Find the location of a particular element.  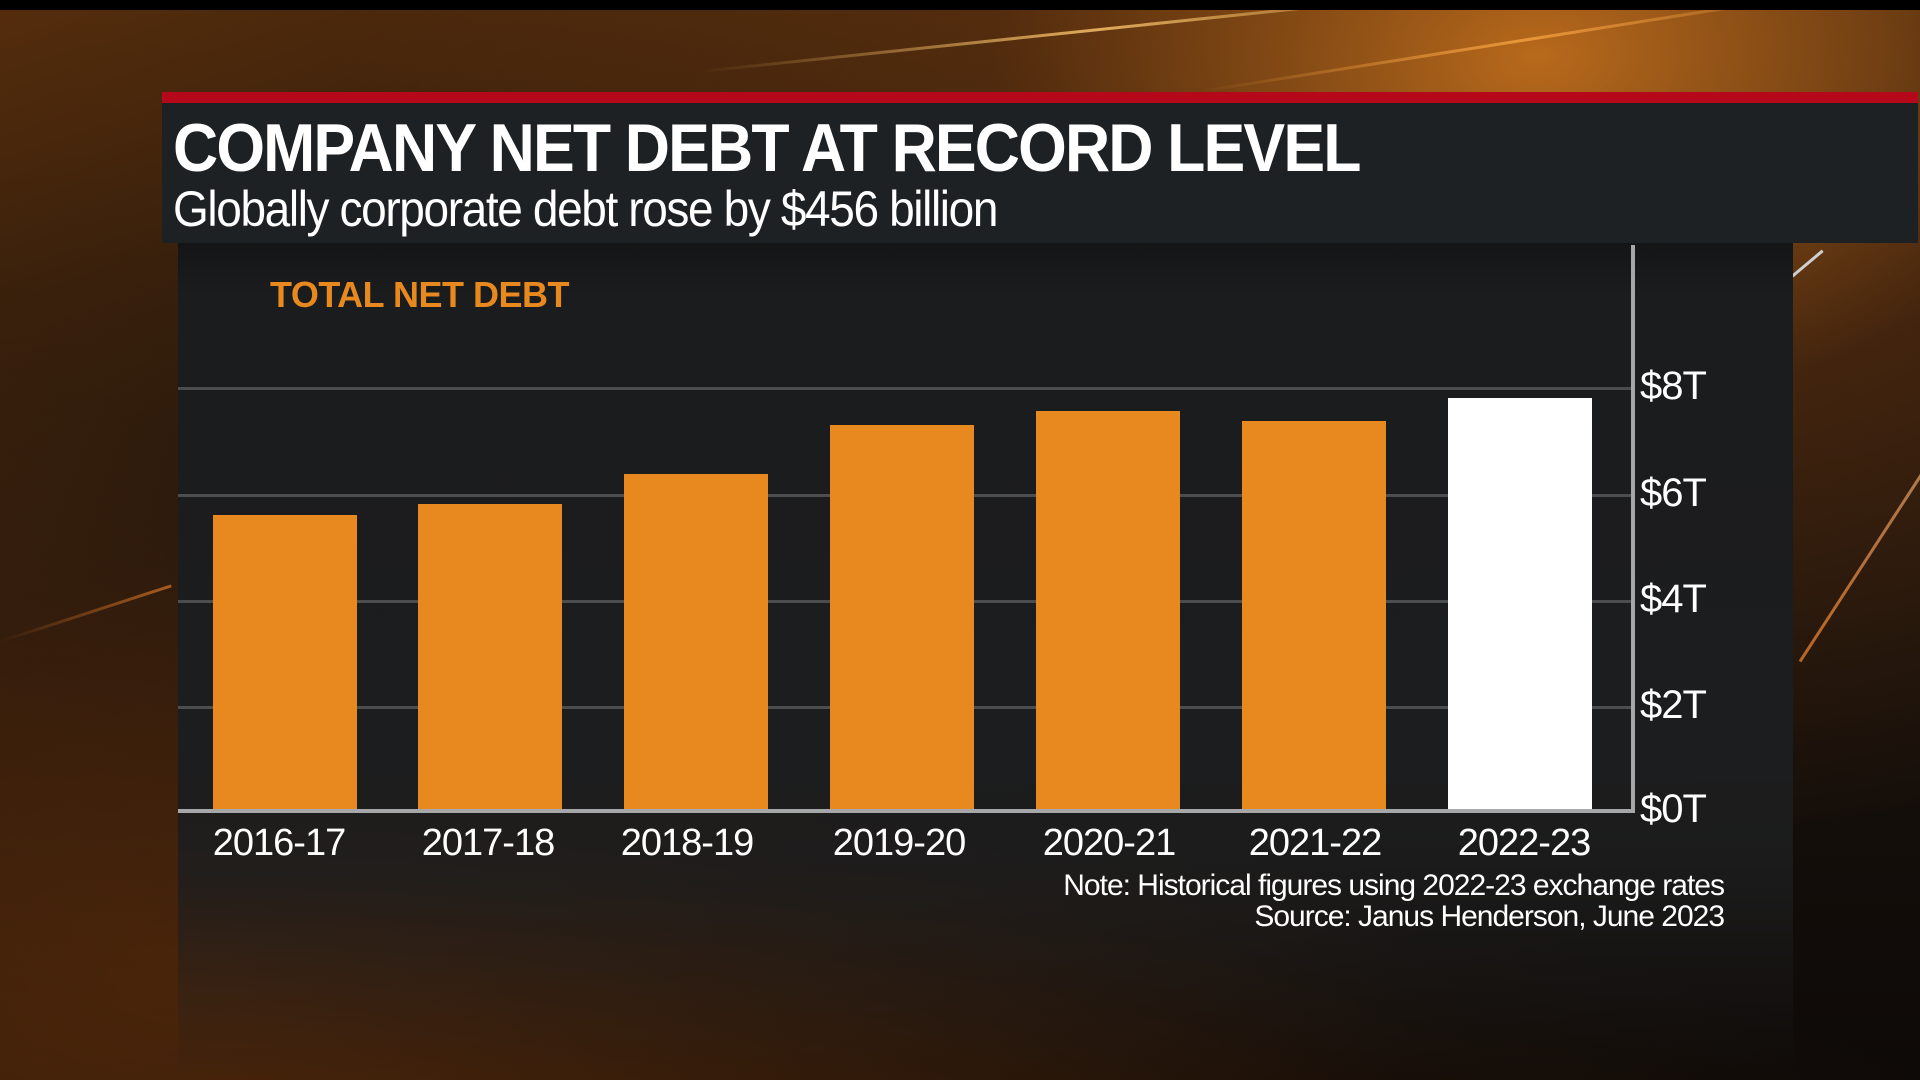

y-tick-label: $6T is located at coordinates (1673, 493).